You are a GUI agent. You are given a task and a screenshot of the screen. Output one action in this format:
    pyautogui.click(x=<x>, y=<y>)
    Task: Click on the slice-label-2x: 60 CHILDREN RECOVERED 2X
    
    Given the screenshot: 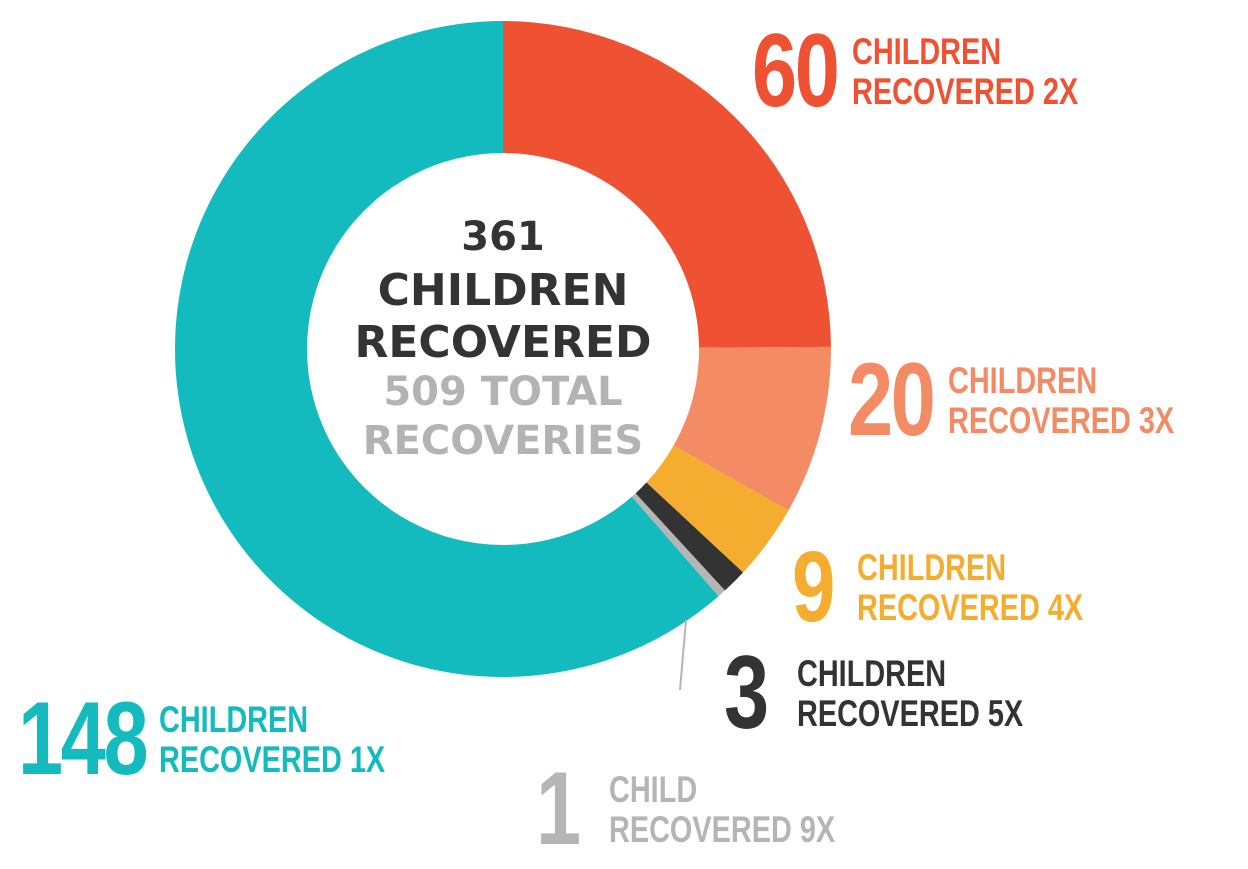 What is the action you would take?
    pyautogui.click(x=947, y=71)
    